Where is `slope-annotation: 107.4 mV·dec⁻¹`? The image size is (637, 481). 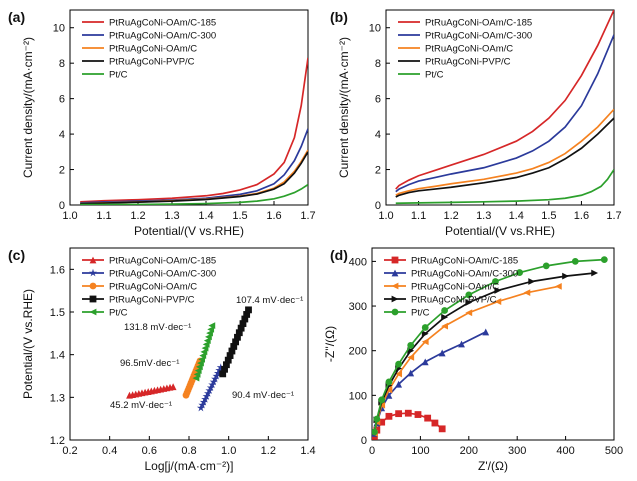 slope-annotation: 107.4 mV·dec⁻¹ is located at coordinates (269, 300).